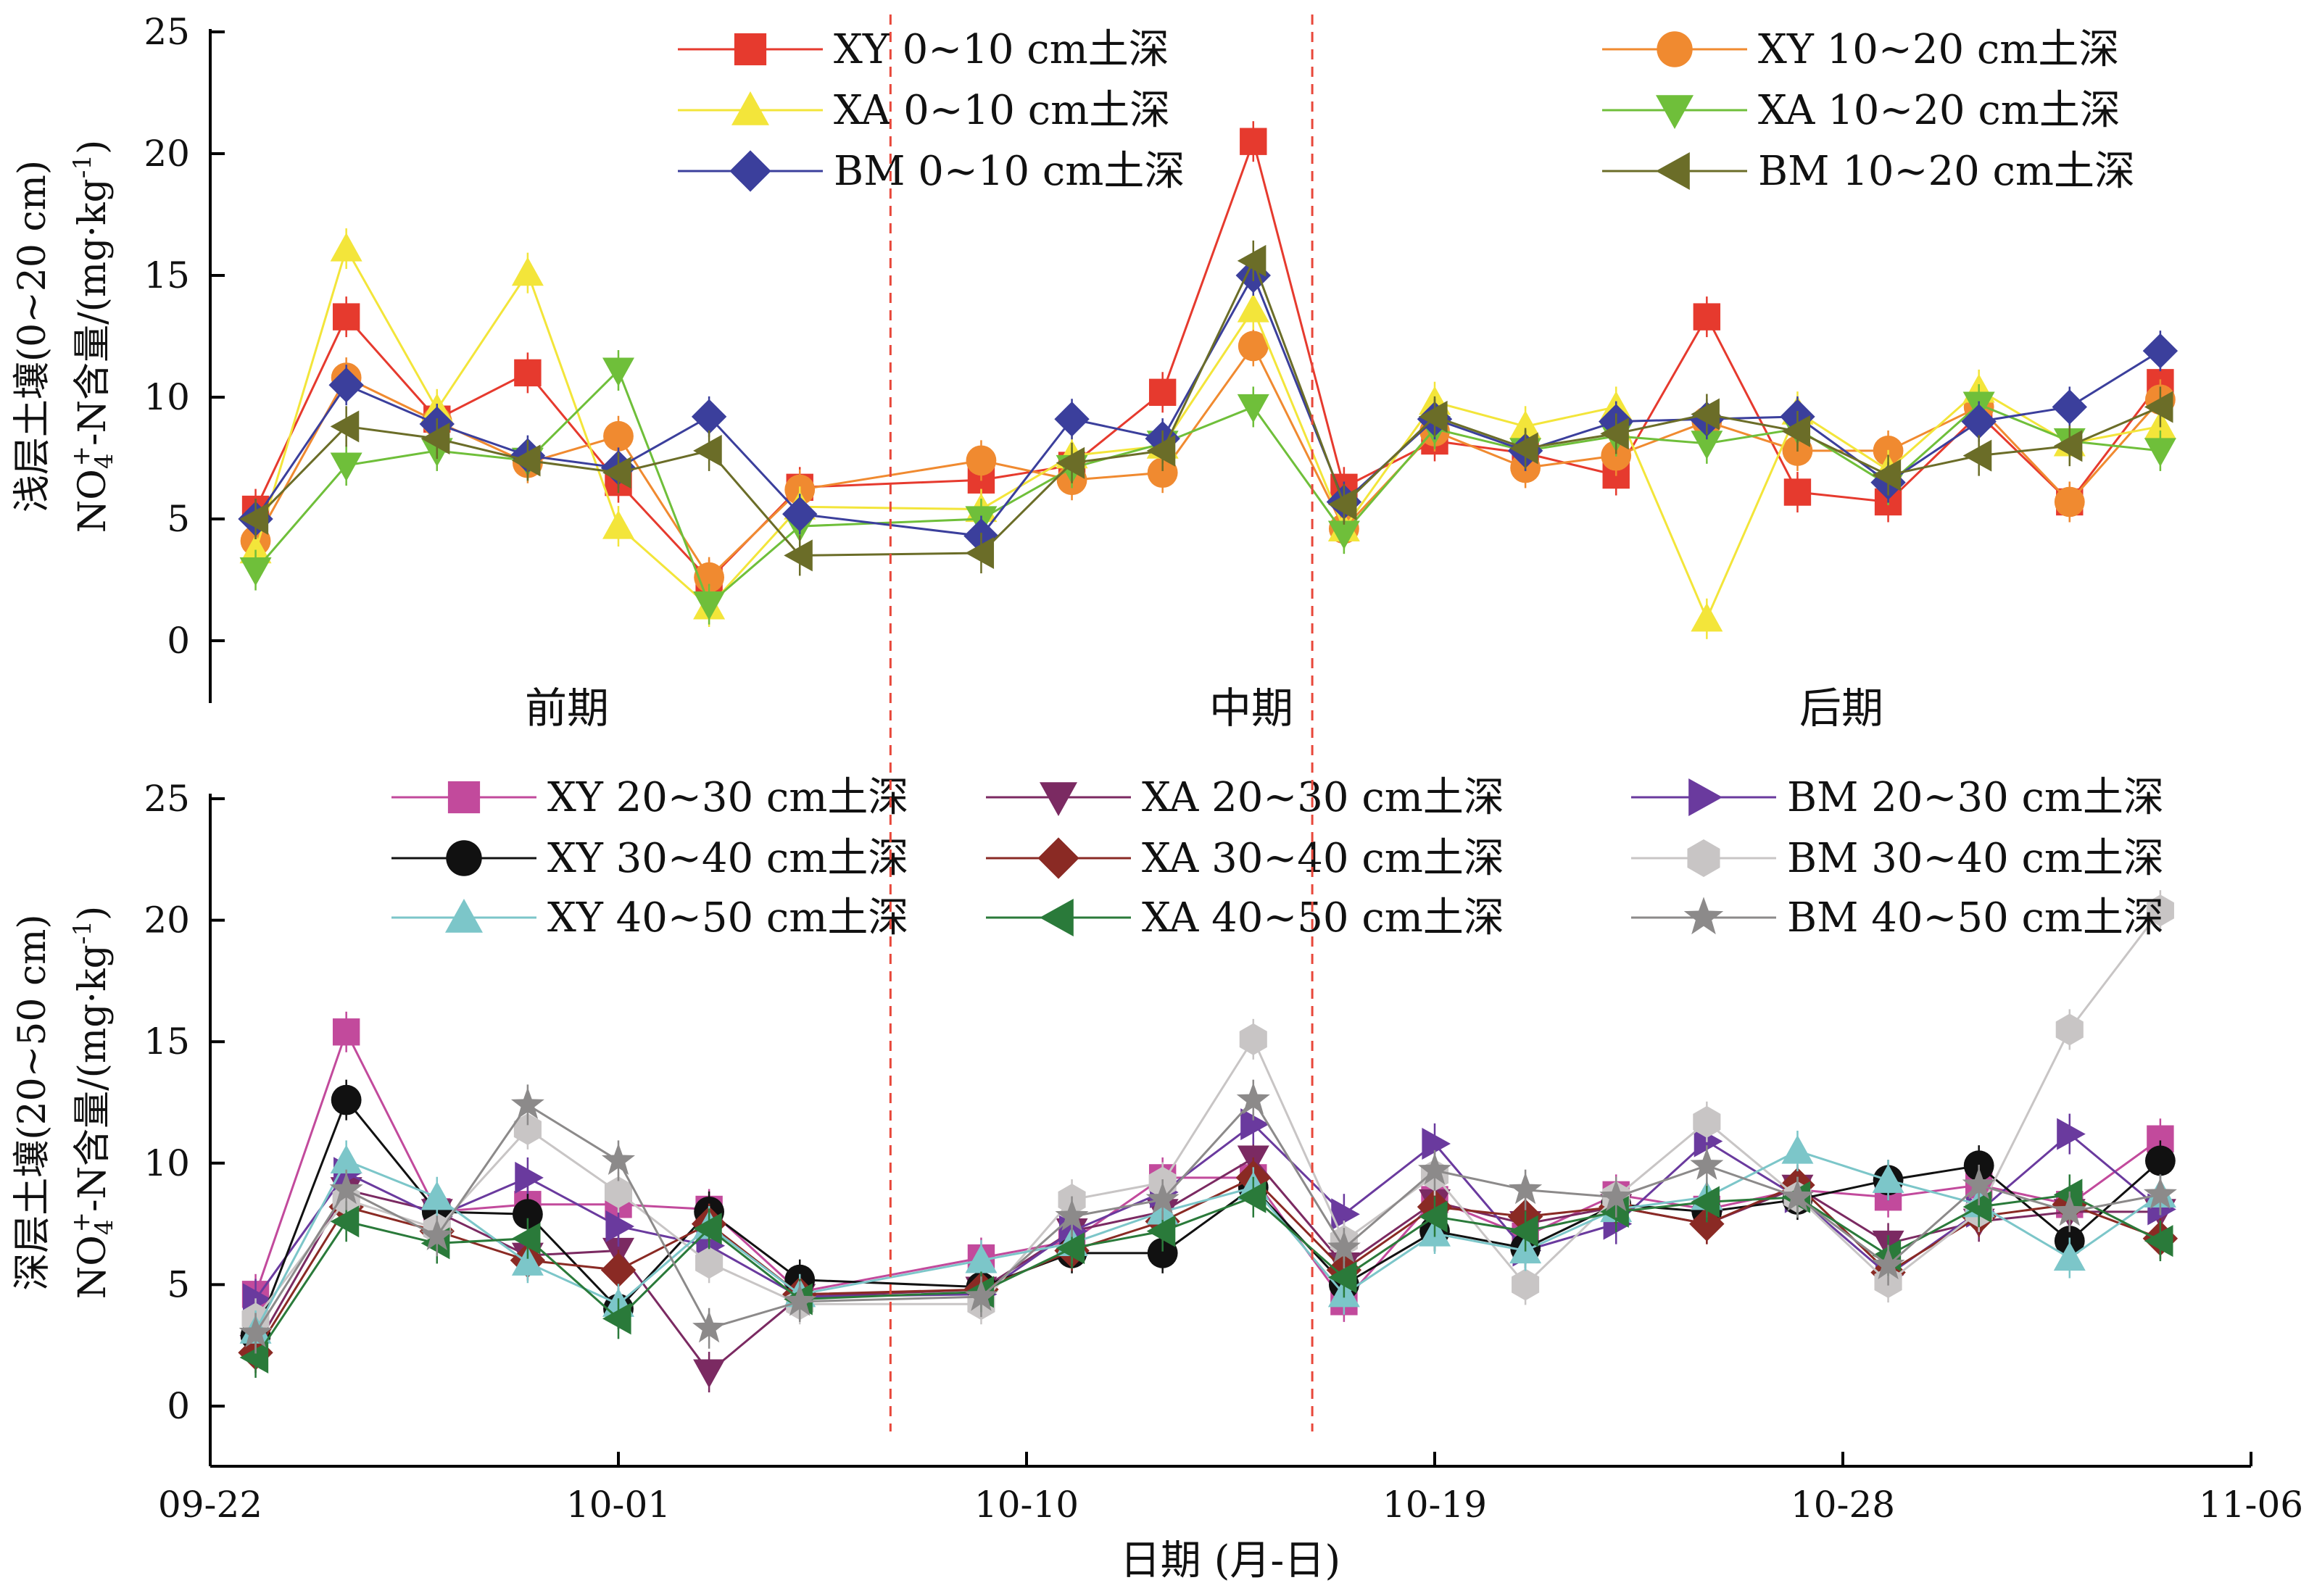  I want to click on legend-label: XA 30~40 cm土深, so click(1323, 858).